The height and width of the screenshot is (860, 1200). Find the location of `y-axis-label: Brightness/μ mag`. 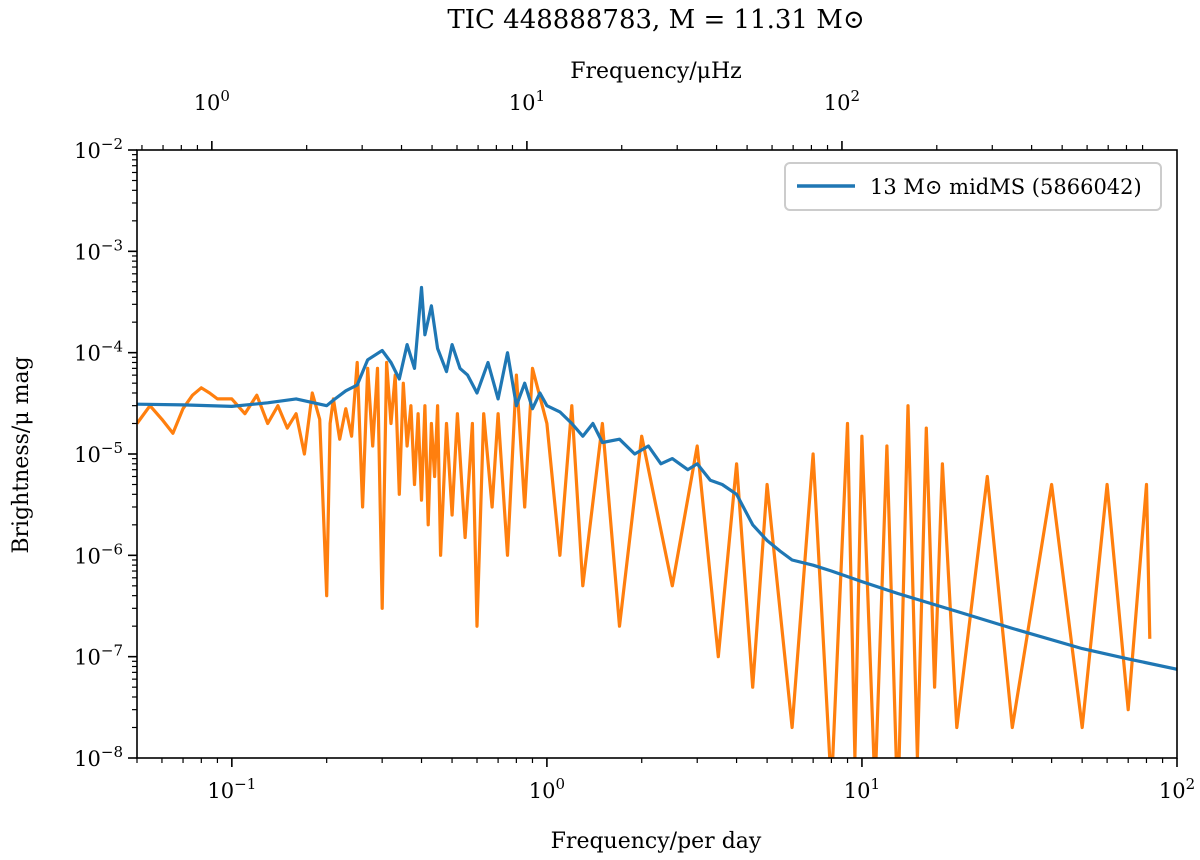

y-axis-label: Brightness/μ mag is located at coordinates (21, 454).